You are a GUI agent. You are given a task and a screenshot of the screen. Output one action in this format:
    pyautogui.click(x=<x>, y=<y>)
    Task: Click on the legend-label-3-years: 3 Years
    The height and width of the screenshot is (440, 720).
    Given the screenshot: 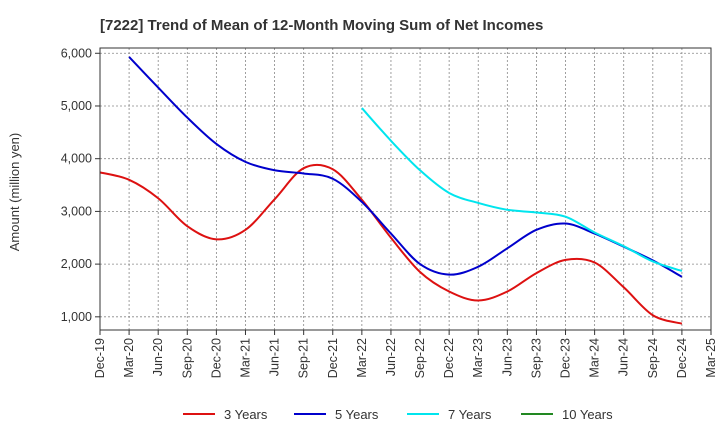 What is the action you would take?
    pyautogui.click(x=246, y=414)
    